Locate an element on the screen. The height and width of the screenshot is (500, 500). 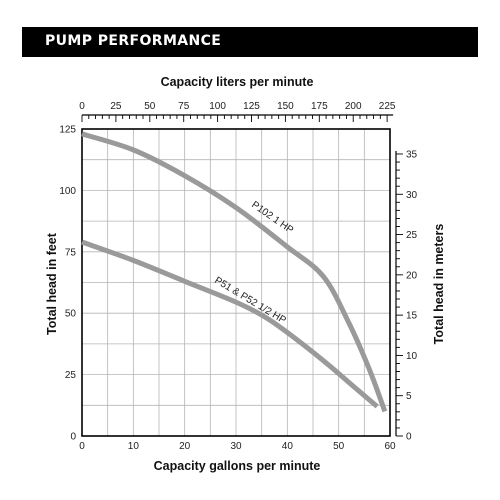
left-axis-tick-label: 0 is located at coordinates (73, 437).